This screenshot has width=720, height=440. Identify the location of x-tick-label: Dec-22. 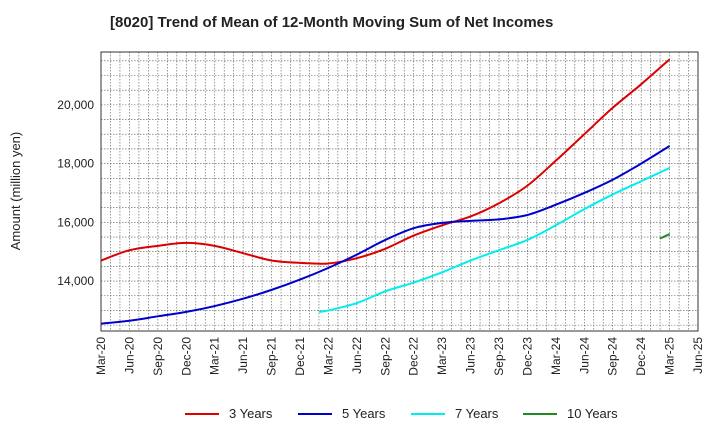
(414, 356).